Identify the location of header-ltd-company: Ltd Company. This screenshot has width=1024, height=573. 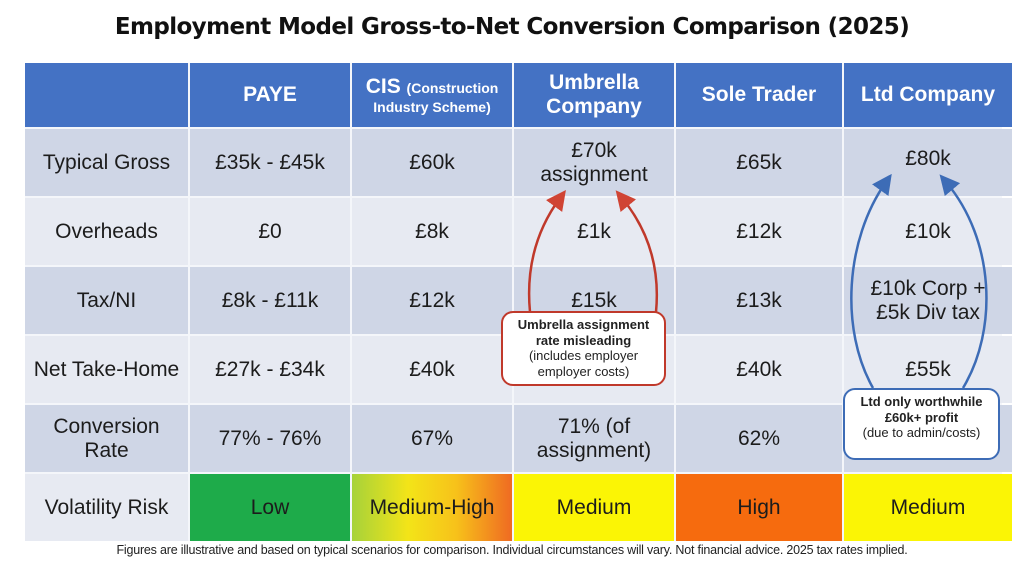
(928, 95).